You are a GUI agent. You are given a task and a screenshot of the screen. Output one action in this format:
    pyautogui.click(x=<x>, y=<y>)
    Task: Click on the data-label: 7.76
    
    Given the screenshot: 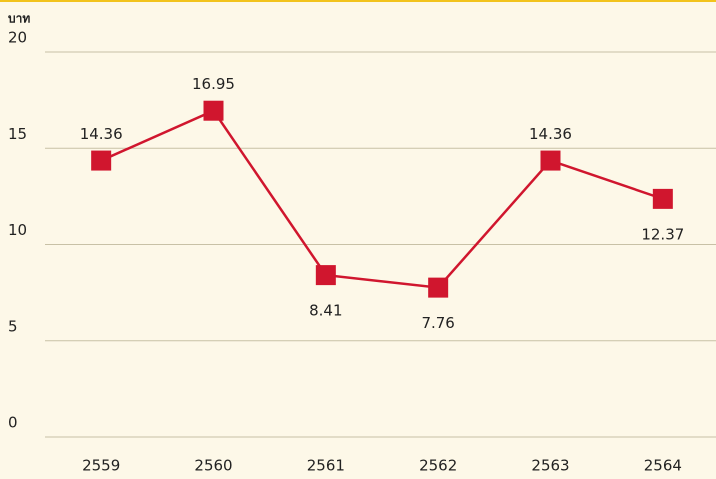 What is the action you would take?
    pyautogui.click(x=437, y=323)
    